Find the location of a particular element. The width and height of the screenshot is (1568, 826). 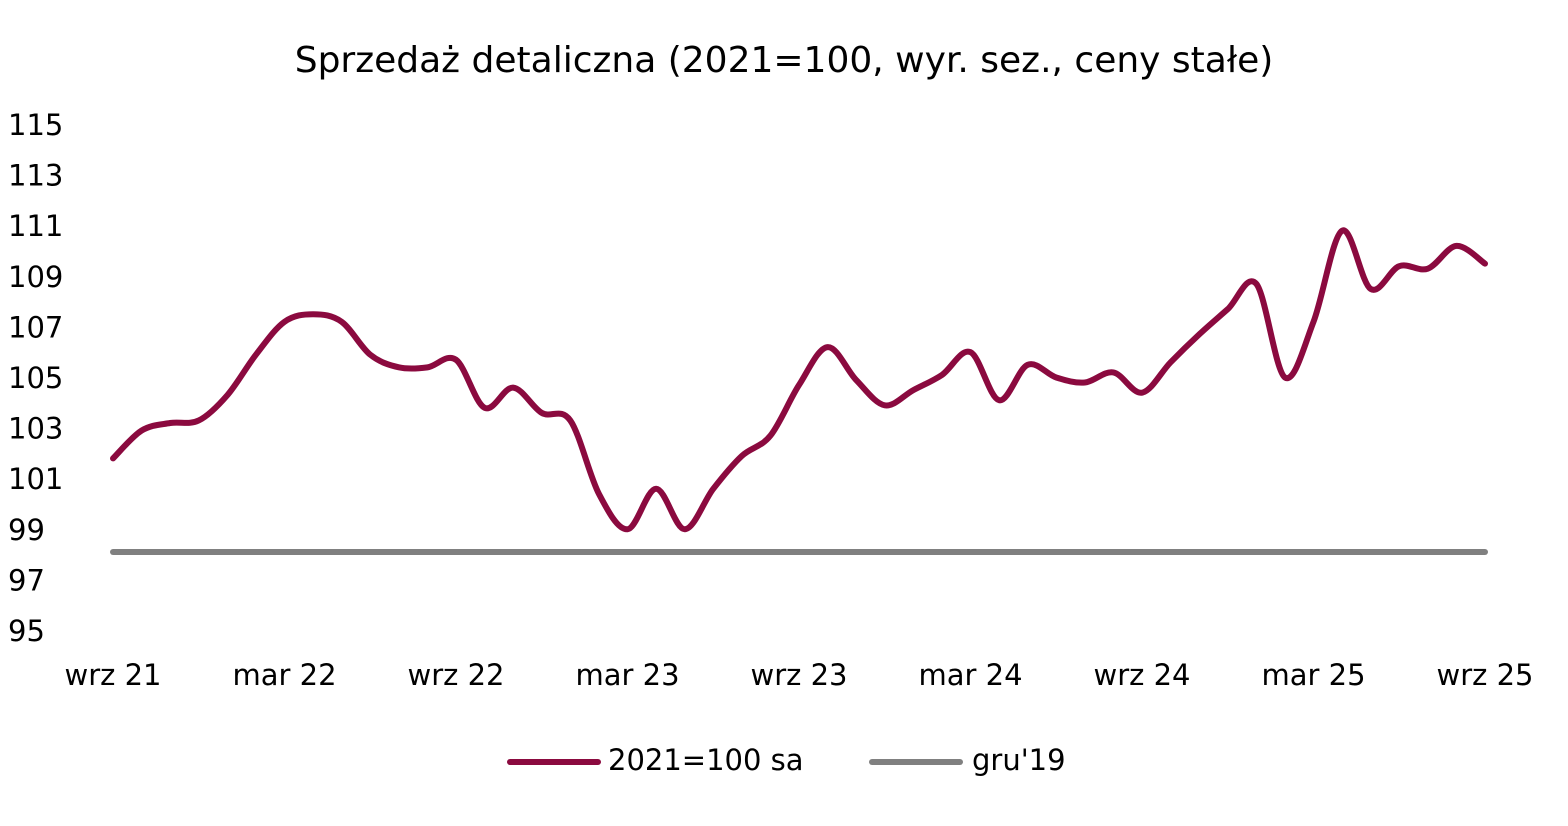

x-tick-label: mar 22 is located at coordinates (284, 675).